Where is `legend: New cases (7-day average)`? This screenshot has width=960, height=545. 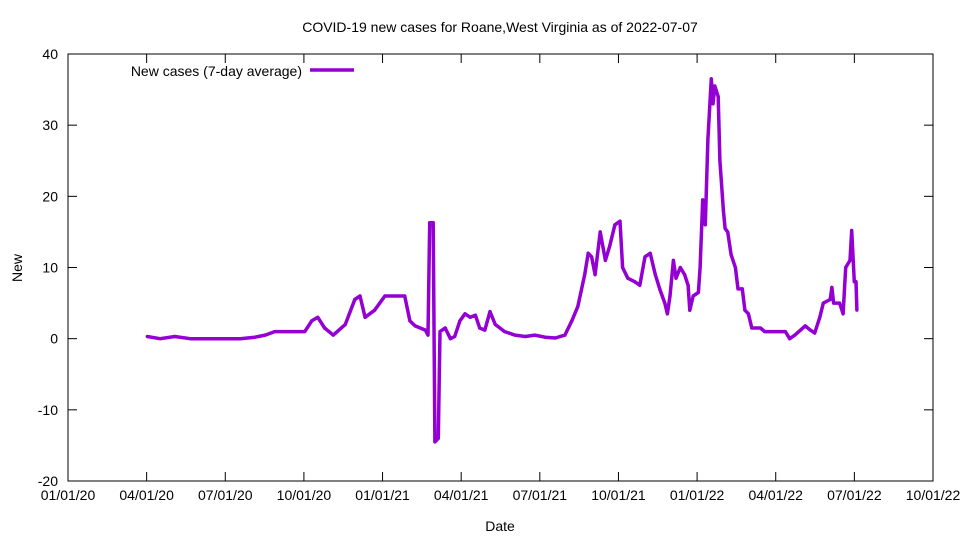
legend: New cases (7-day average) is located at coordinates (242, 71).